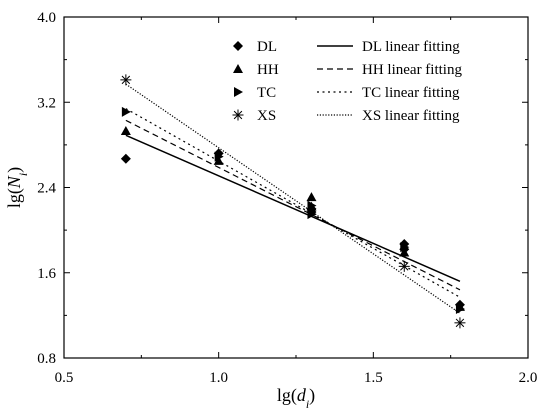  Describe the element at coordinates (373, 378) in the screenshot. I see `x-tick-label: 1.5` at that location.